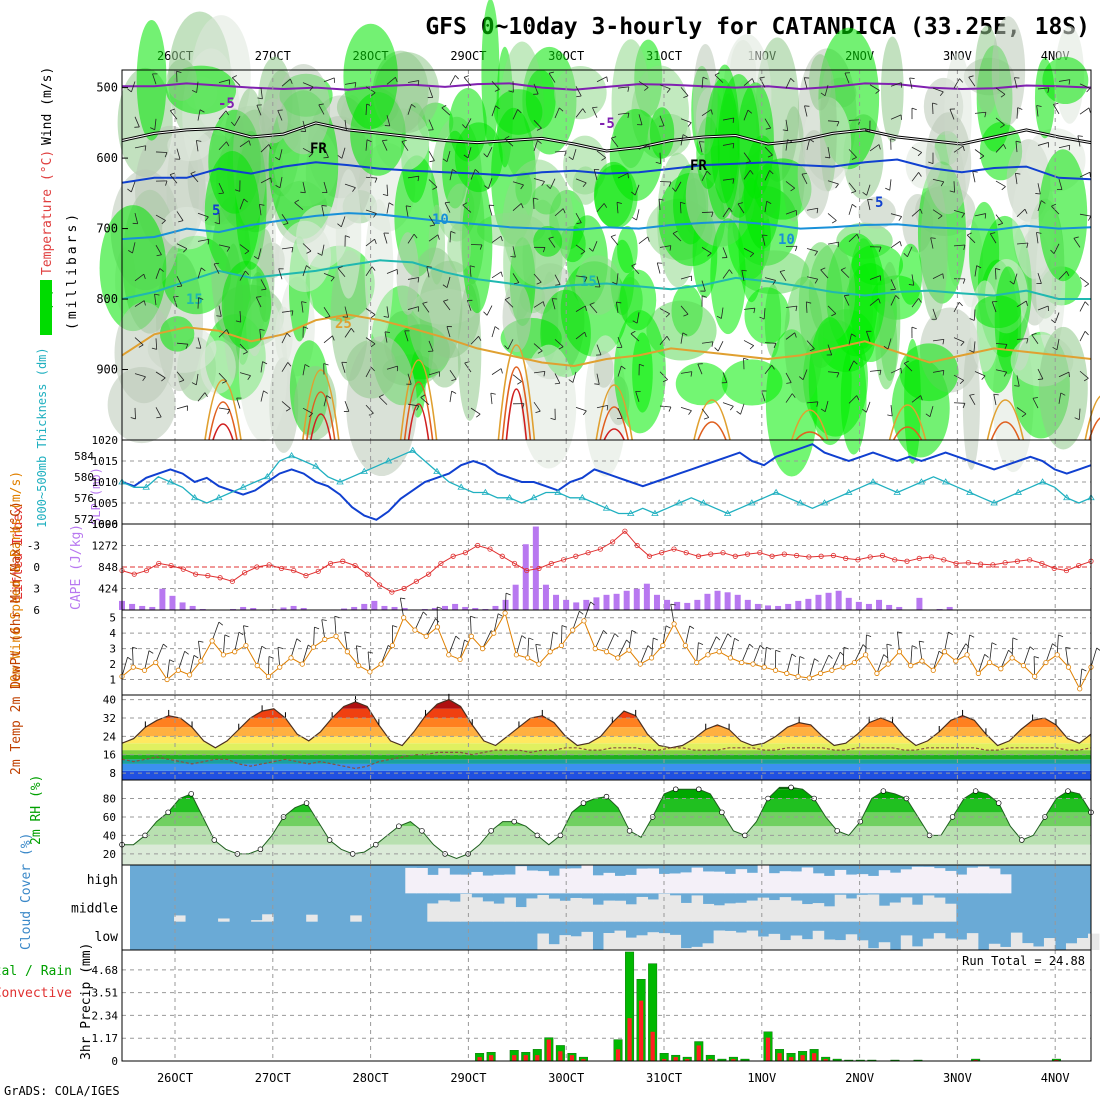 The image size is (1100, 1104). I want to click on time-label-bottom: 4NOV, so click(1055, 1078).